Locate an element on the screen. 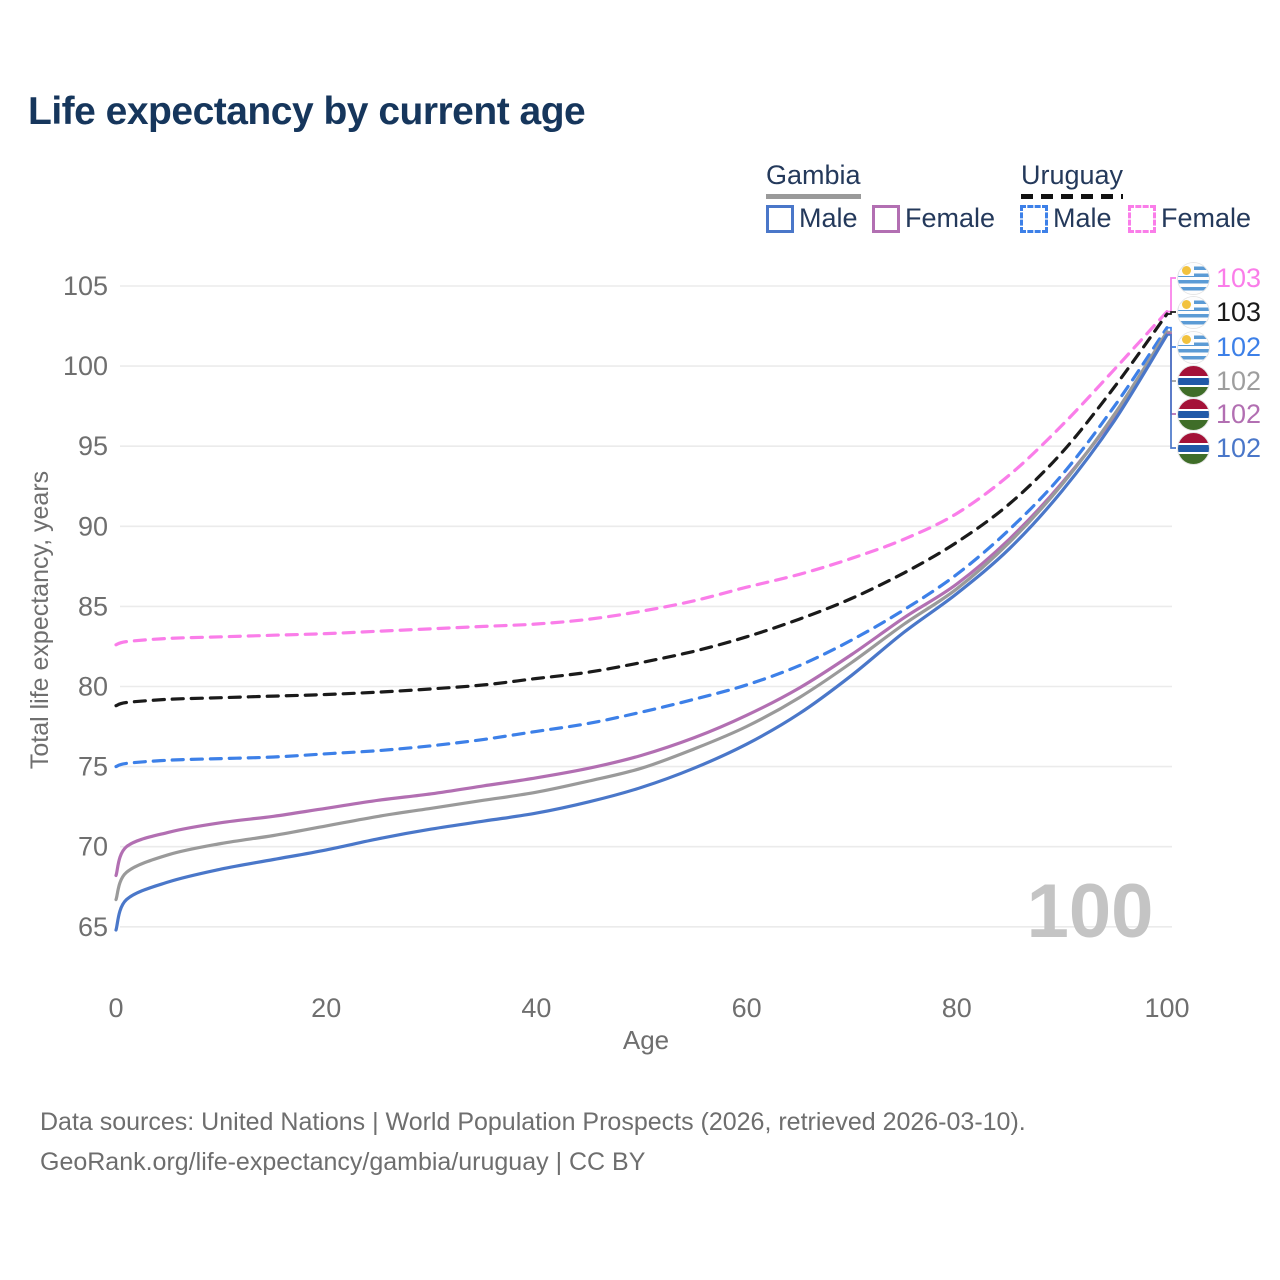 The image size is (1280, 1280). end-label-gambia-female: 102 is located at coordinates (1219, 414).